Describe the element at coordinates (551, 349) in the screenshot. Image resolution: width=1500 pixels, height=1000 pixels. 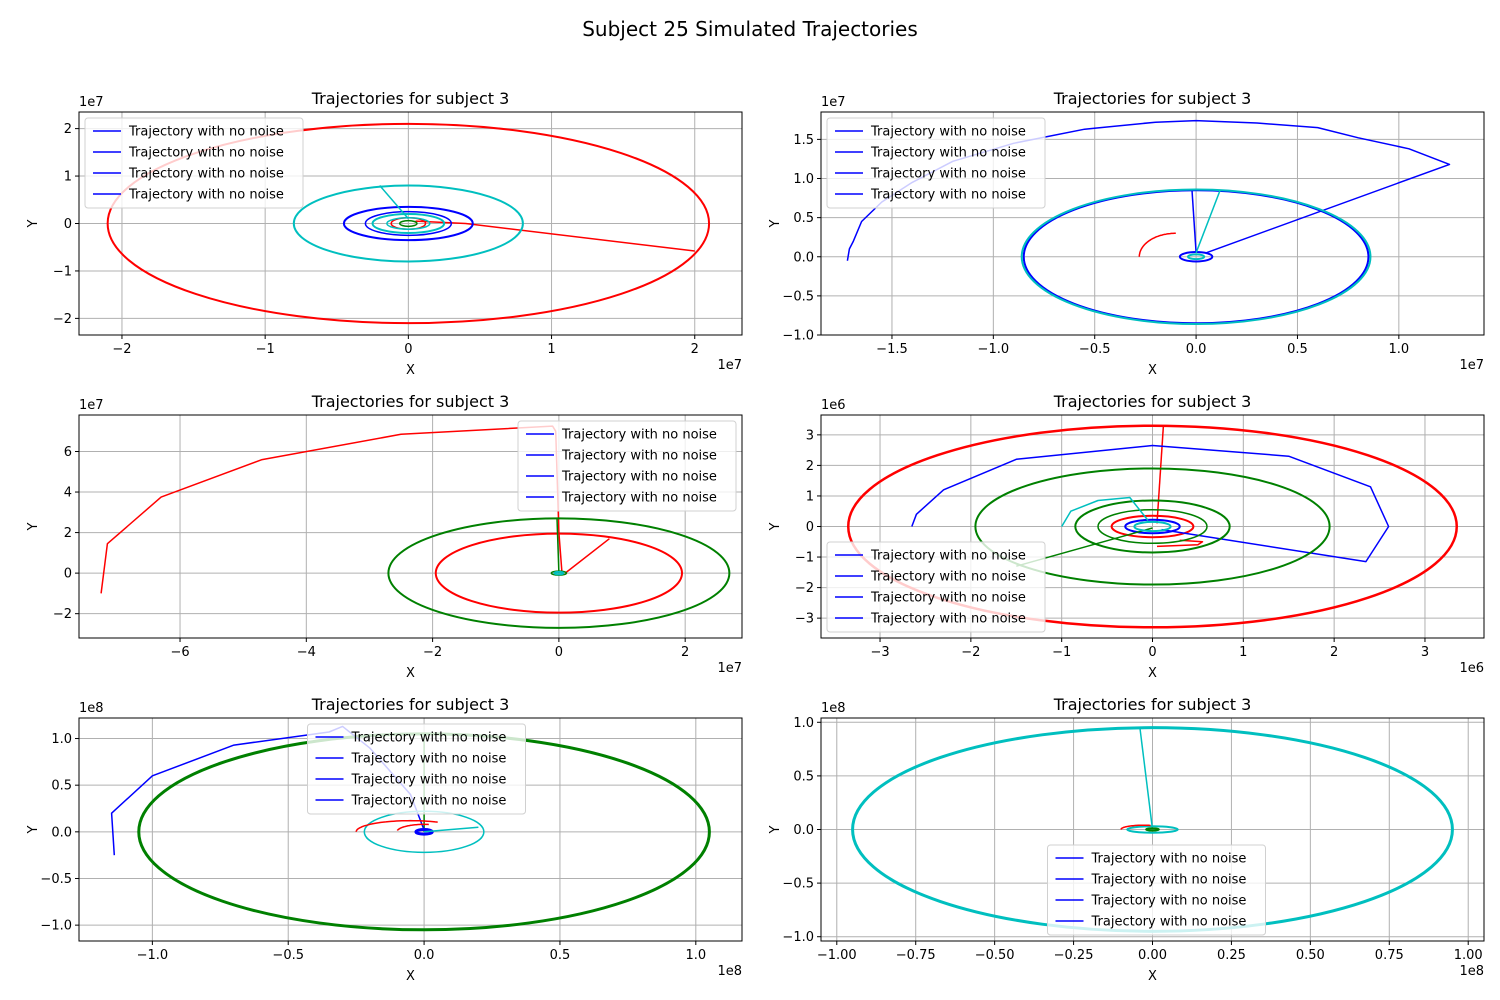
I see `x-tick-label: 1` at that location.